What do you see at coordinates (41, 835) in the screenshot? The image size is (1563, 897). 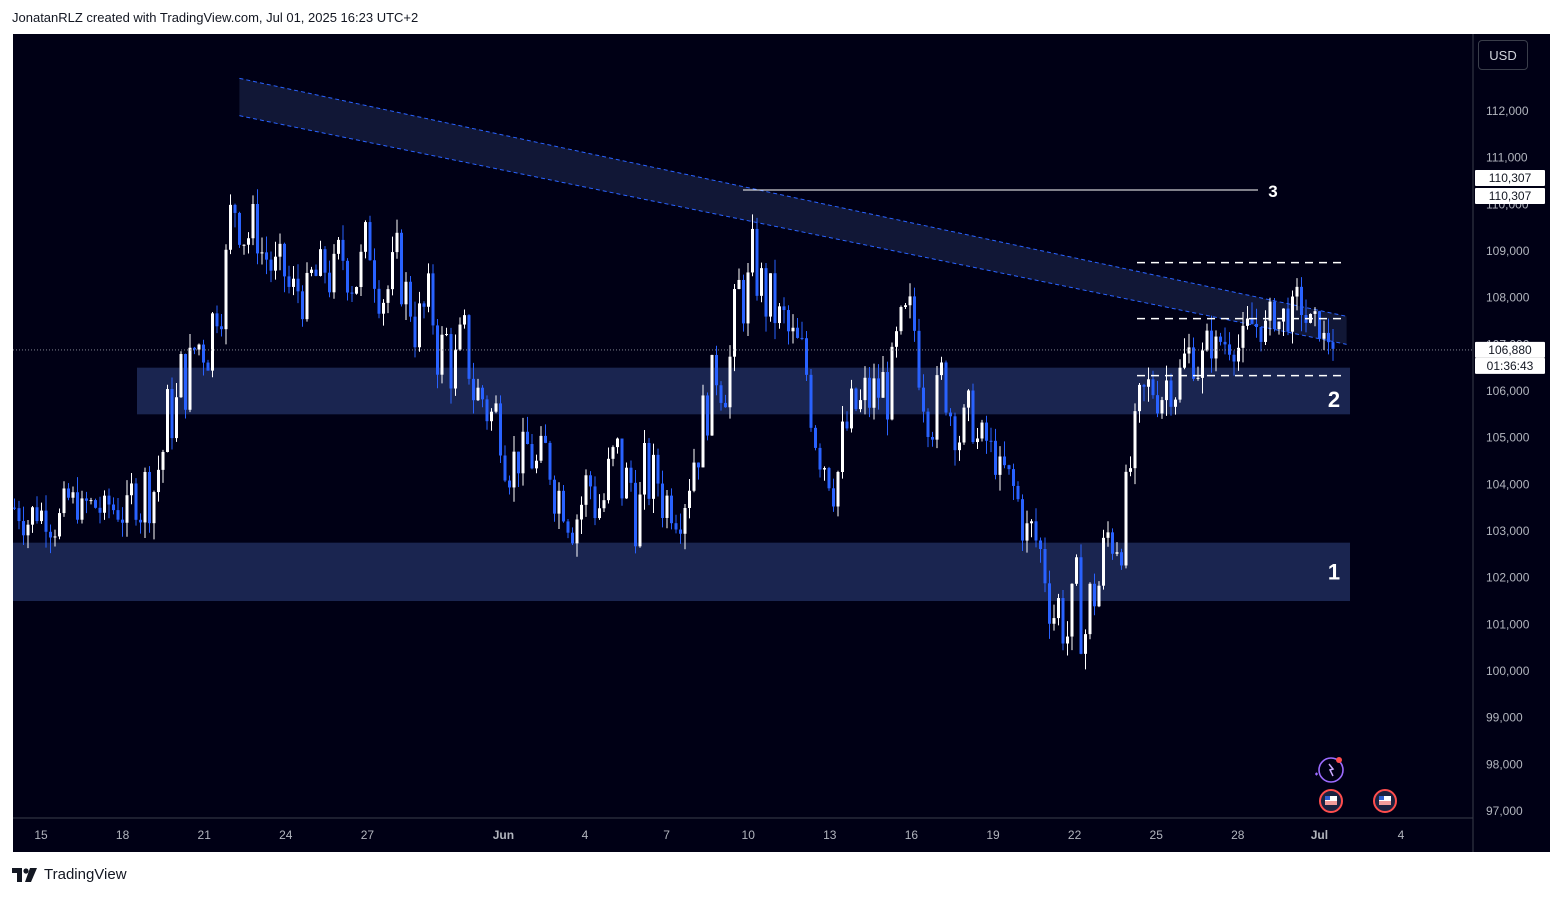 I see `time-tick-label: 15` at bounding box center [41, 835].